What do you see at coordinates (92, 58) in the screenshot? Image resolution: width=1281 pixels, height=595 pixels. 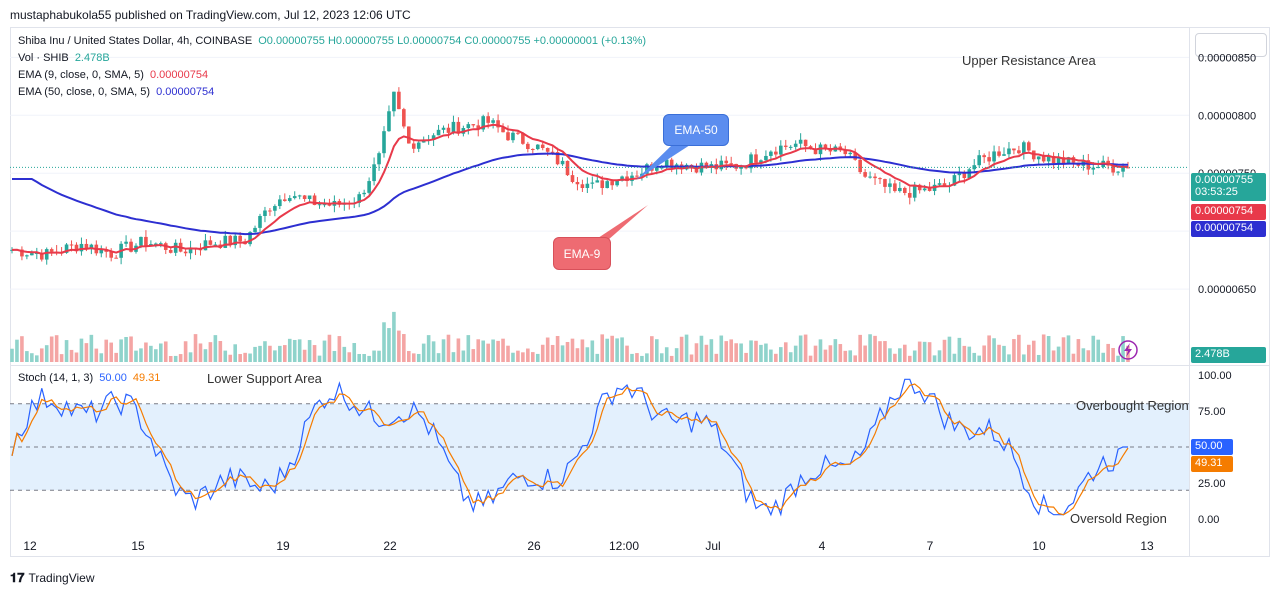 I see `volume-value: 2.478B` at bounding box center [92, 58].